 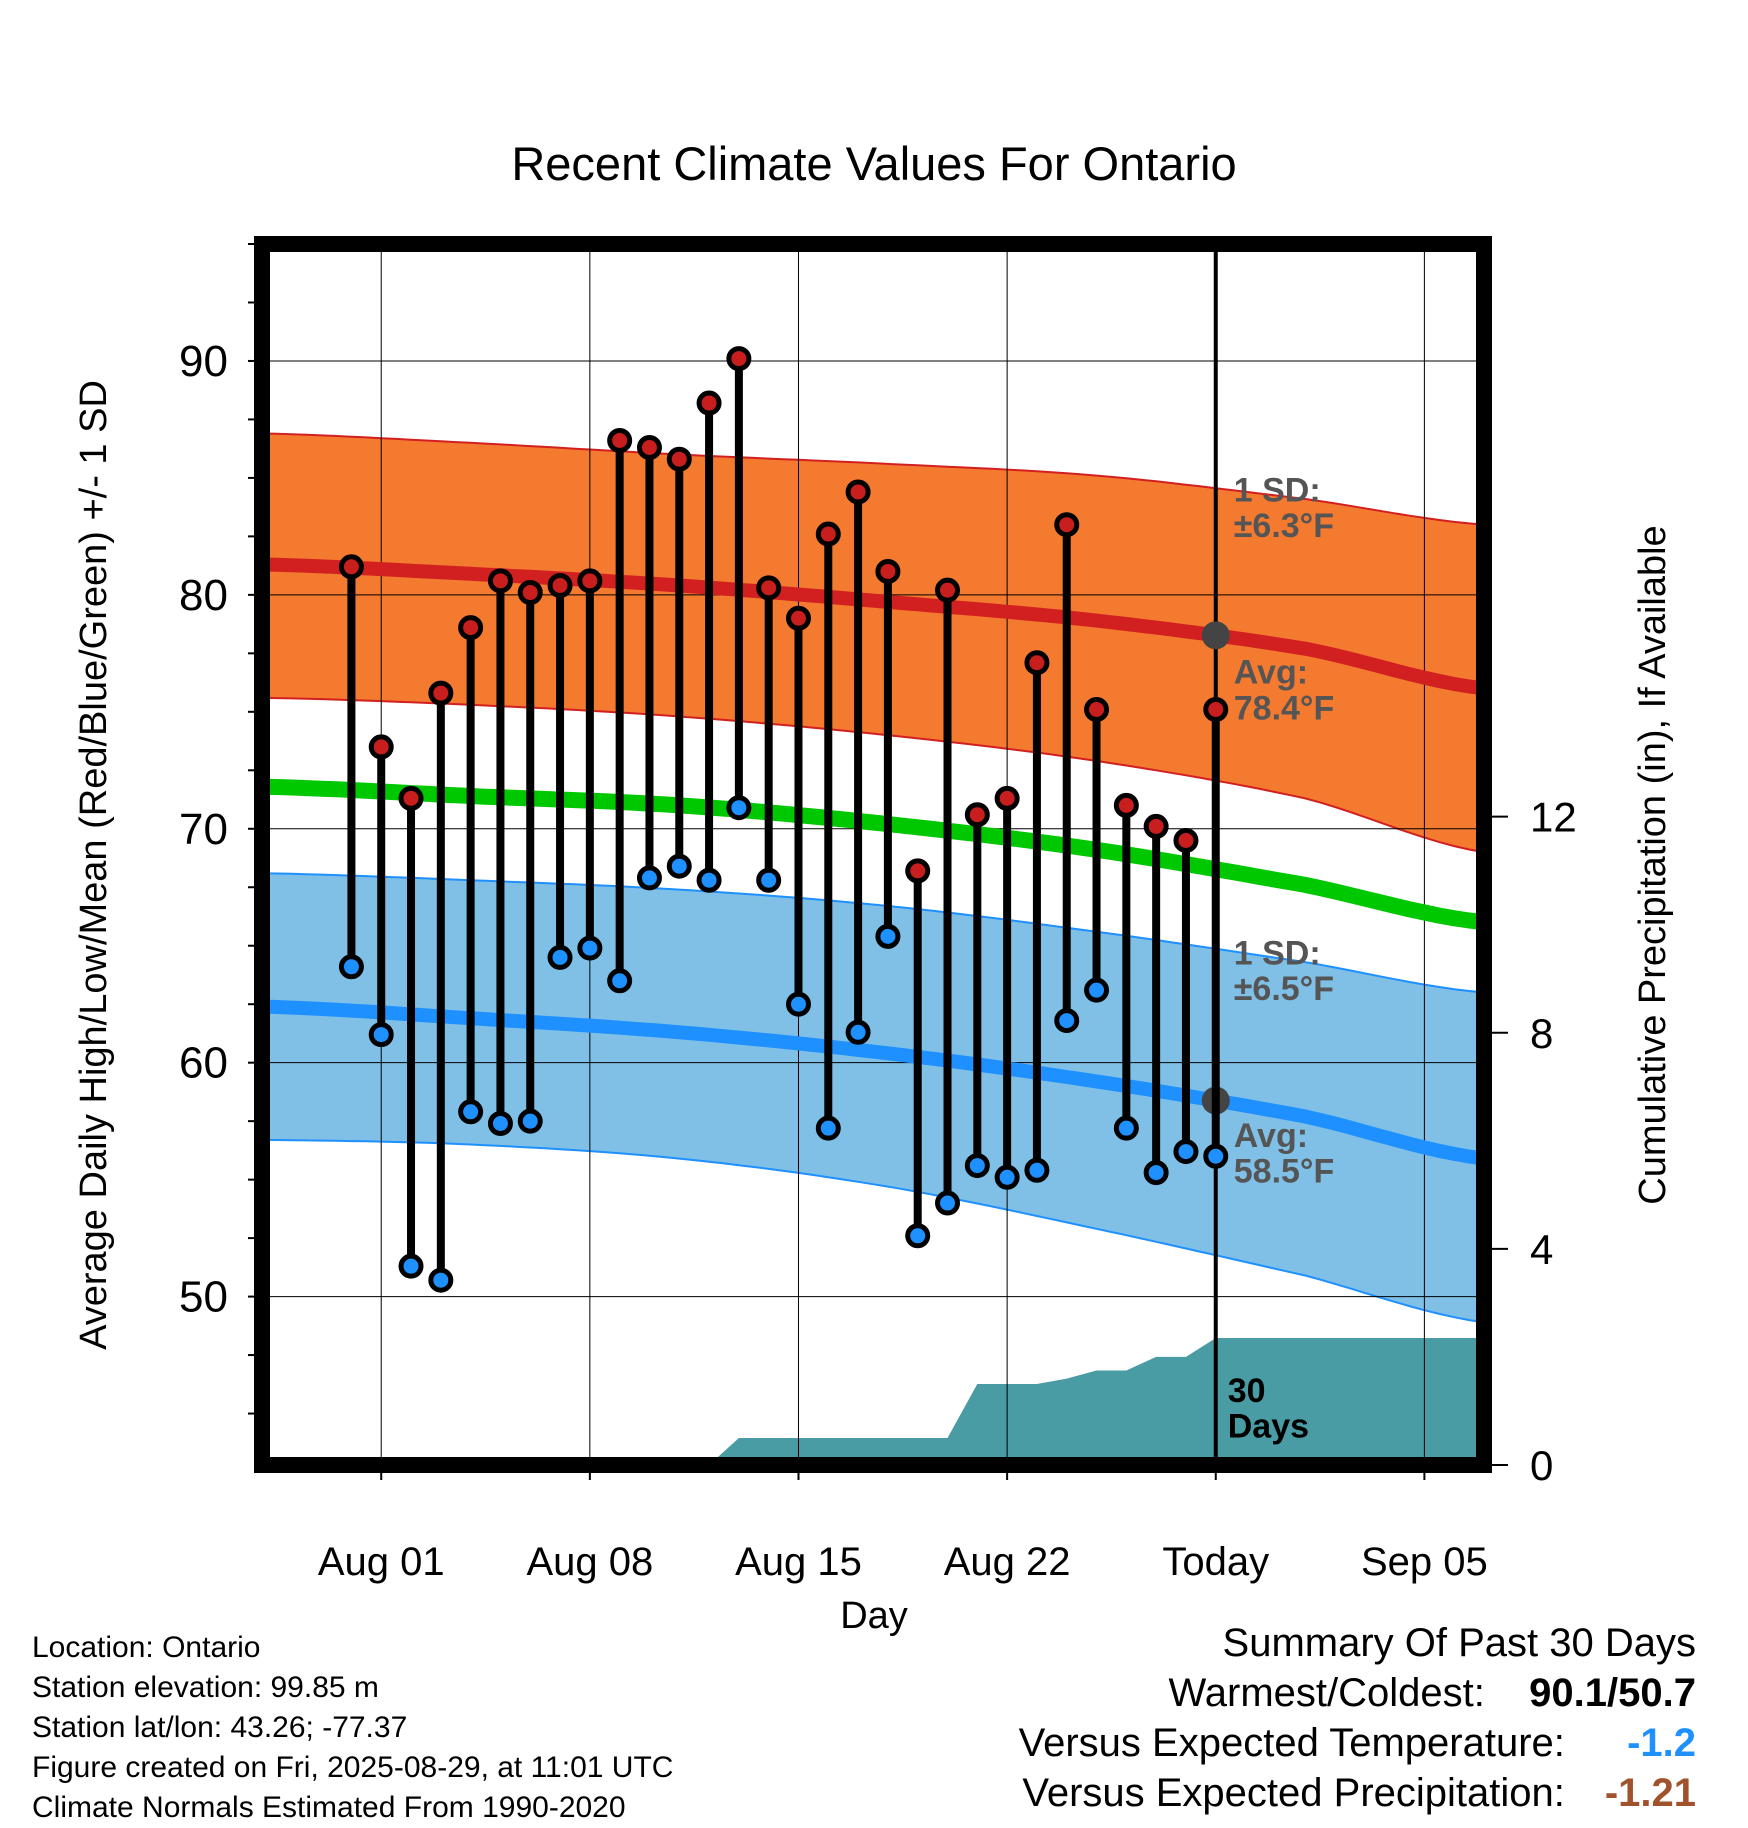 I want to click on y2-tick-label: 0, so click(x=1541, y=1465).